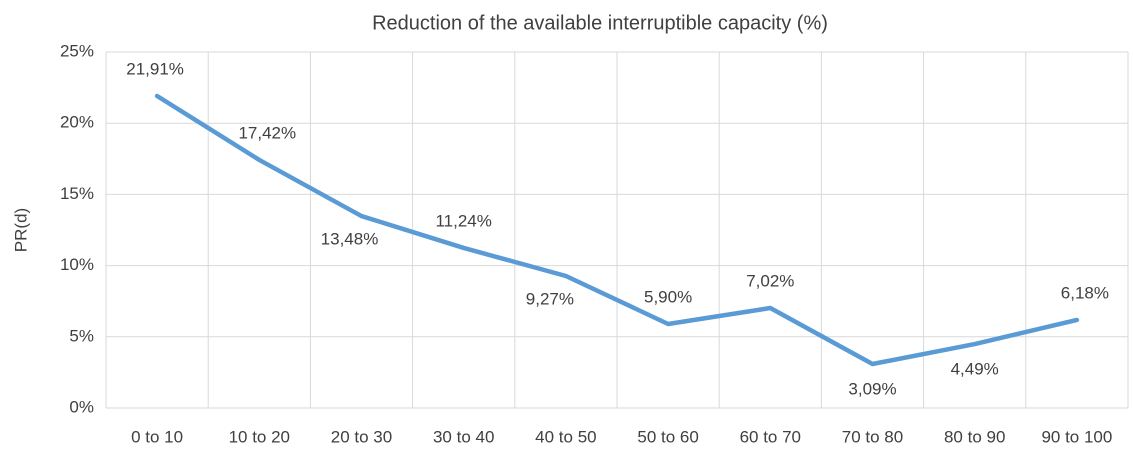 The height and width of the screenshot is (453, 1133). I want to click on data-label: 5,90%, so click(668, 296).